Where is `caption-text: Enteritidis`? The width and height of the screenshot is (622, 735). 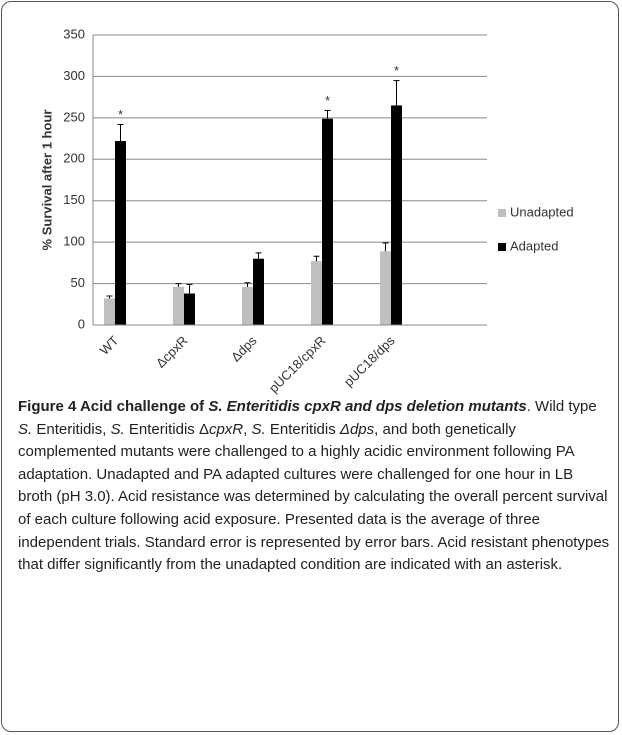
caption-text: Enteritidis is located at coordinates (302, 429).